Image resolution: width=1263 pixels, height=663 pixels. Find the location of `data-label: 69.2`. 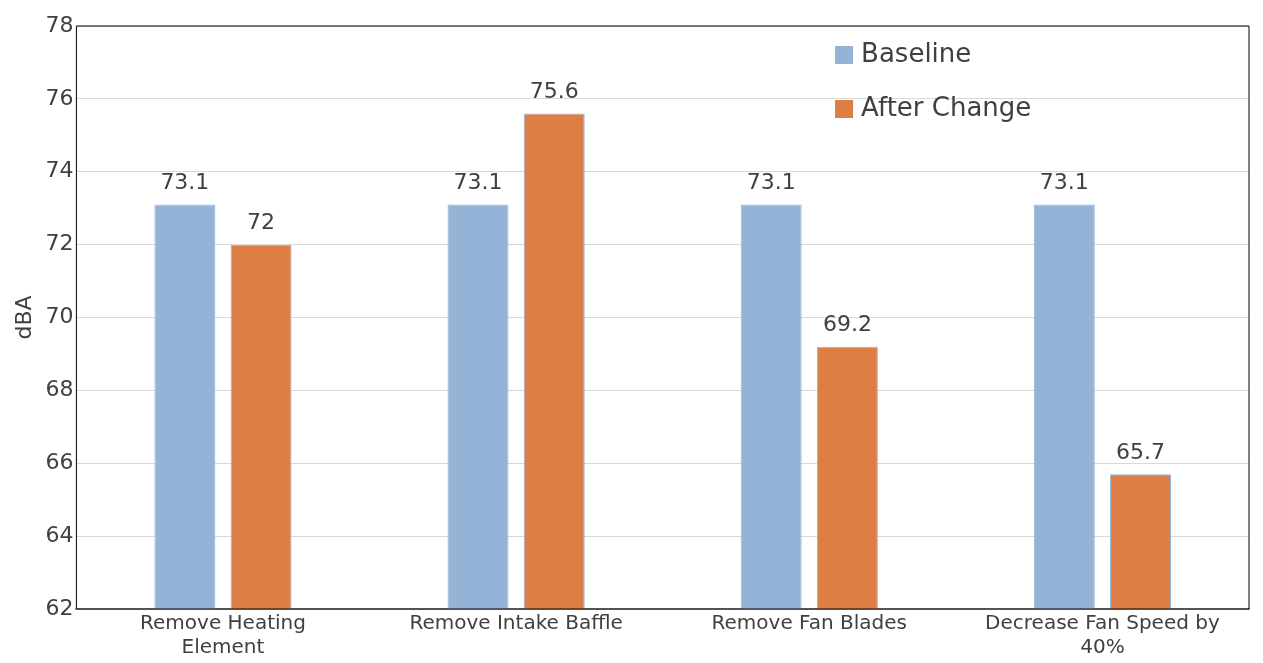

data-label: 69.2 is located at coordinates (847, 324).